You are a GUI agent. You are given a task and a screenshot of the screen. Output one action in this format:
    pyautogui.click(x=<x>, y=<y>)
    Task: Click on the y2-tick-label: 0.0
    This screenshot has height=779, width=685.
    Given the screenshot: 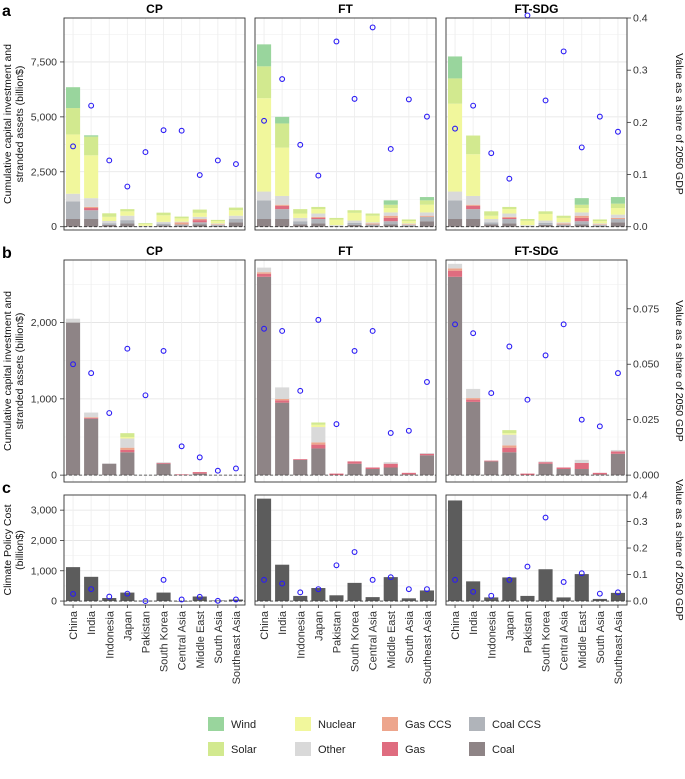 What is the action you would take?
    pyautogui.click(x=640, y=227)
    